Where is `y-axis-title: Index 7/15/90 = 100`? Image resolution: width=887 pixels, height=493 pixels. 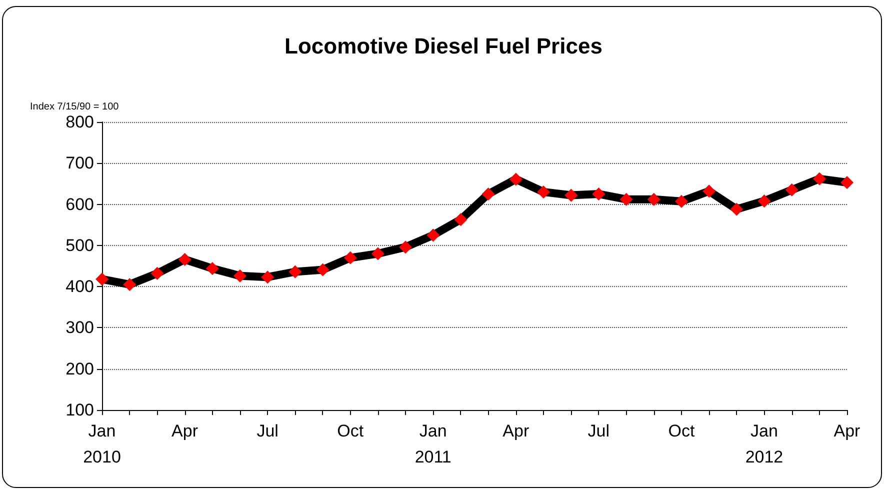 y-axis-title: Index 7/15/90 = 100 is located at coordinates (75, 107).